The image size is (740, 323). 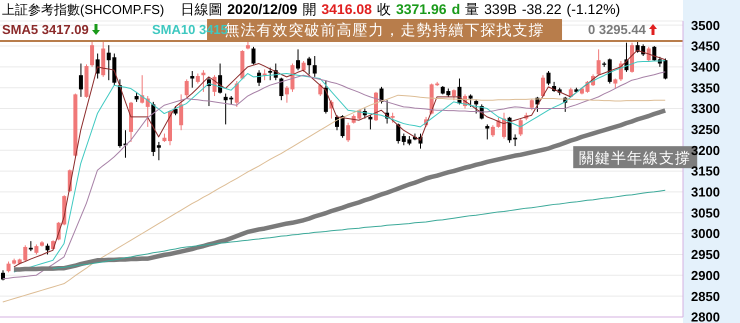 What do you see at coordinates (705, 88) in the screenshot?
I see `y-tick-label: 3350` at bounding box center [705, 88].